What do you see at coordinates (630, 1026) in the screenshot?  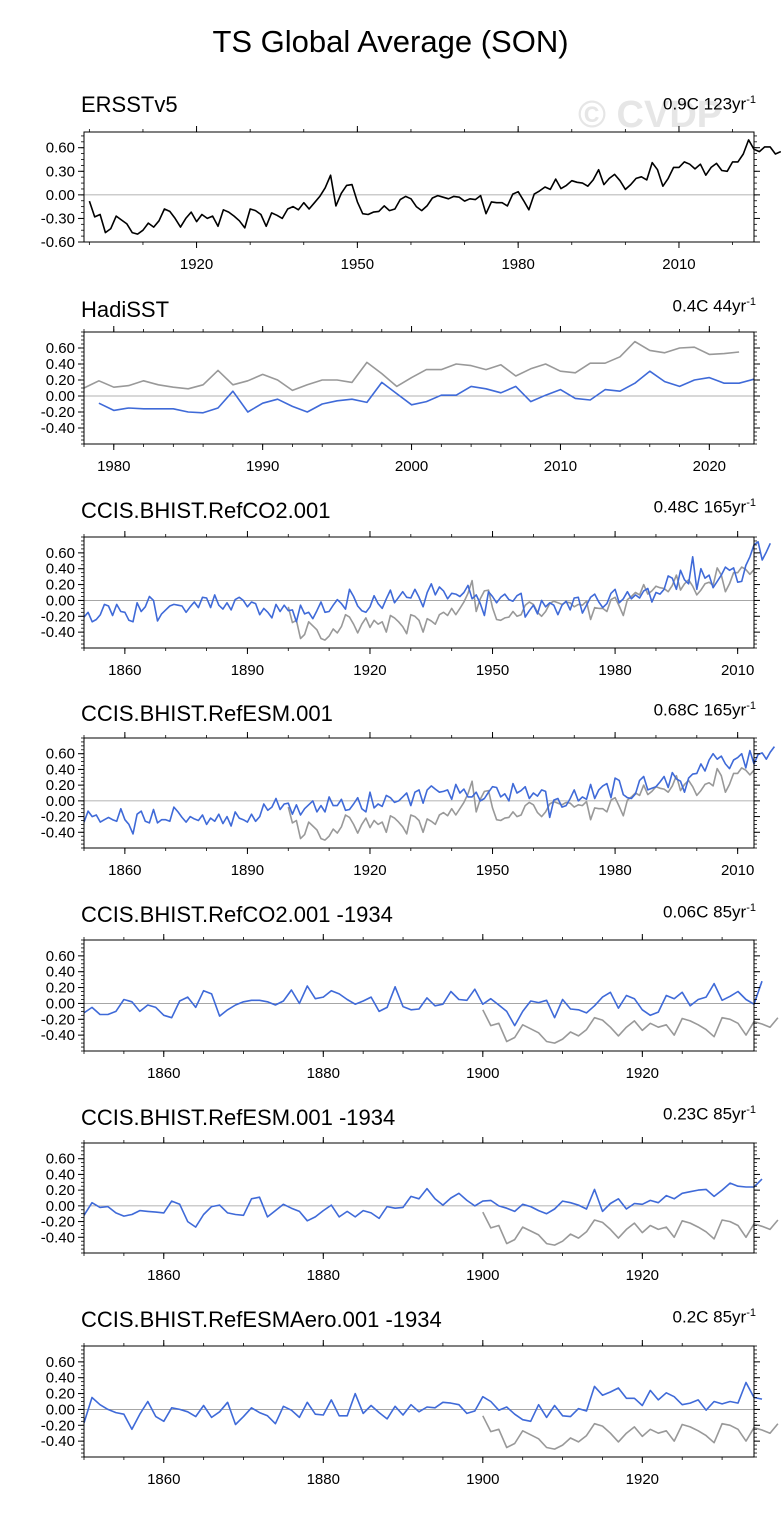 I see `panel-5-series-reference` at bounding box center [630, 1026].